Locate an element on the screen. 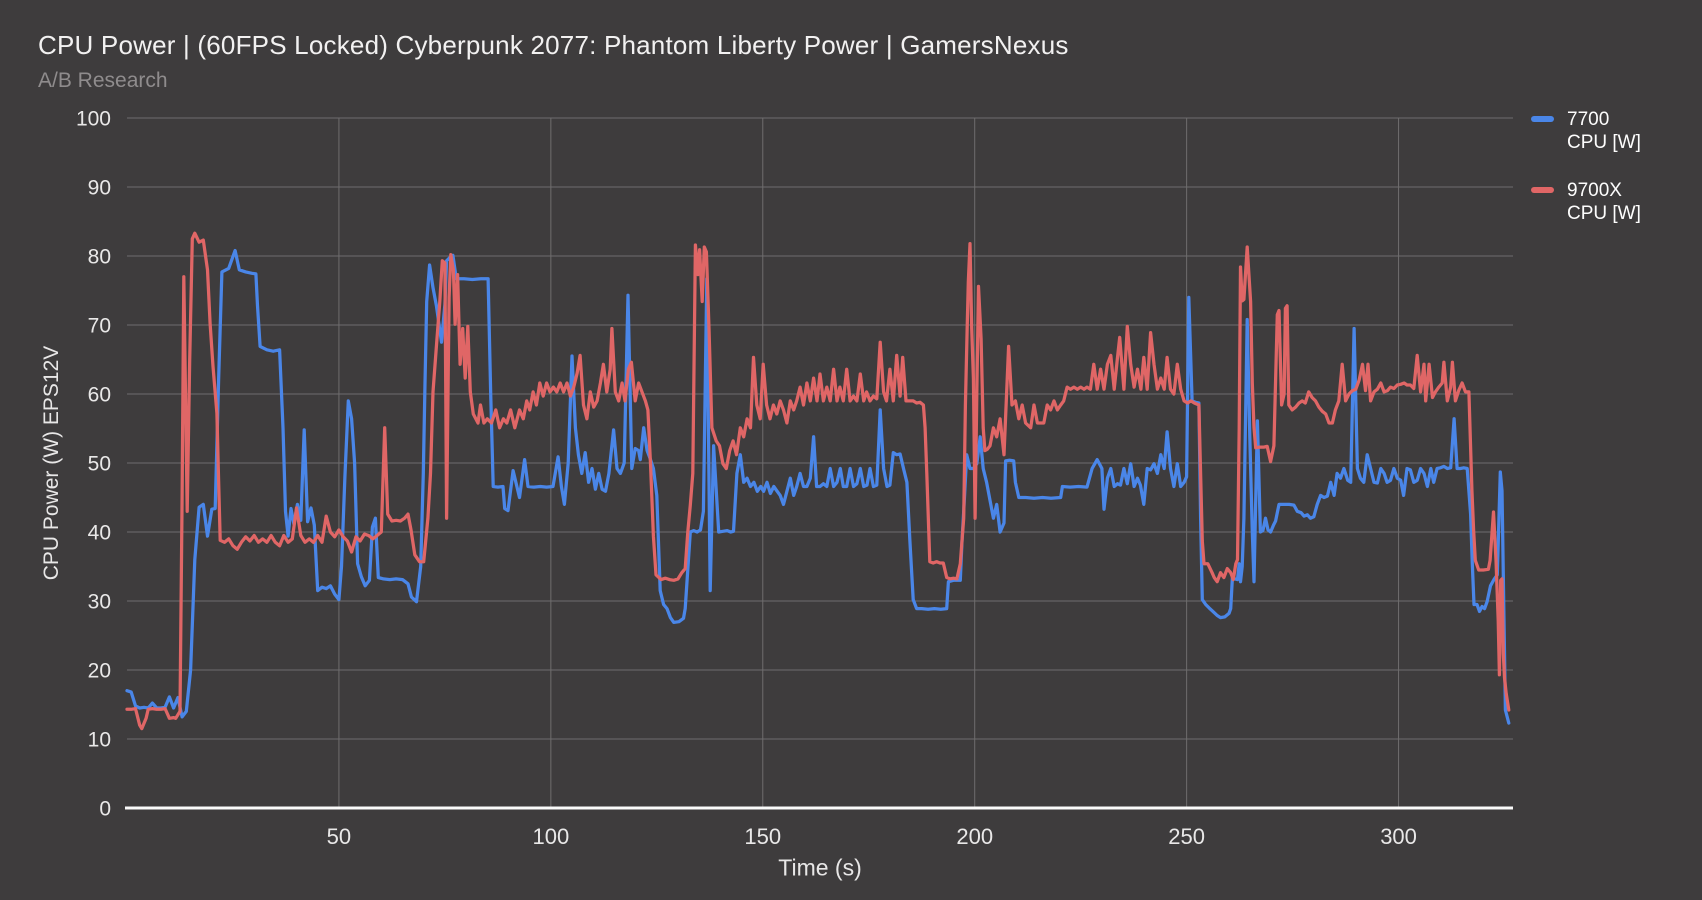 The image size is (1702, 900). chart-legend: 7700 CPU [W] 9700X CPU [W] is located at coordinates (1586, 179).